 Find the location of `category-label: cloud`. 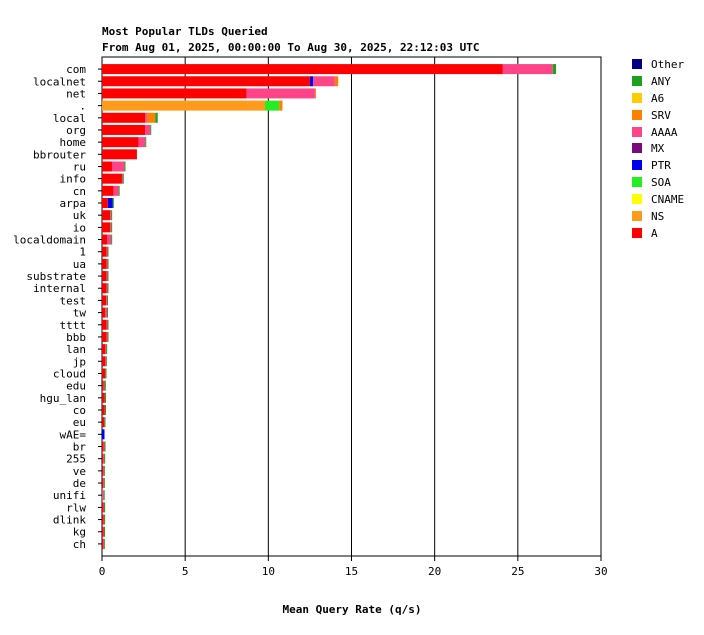

category-label: cloud is located at coordinates (69, 373).